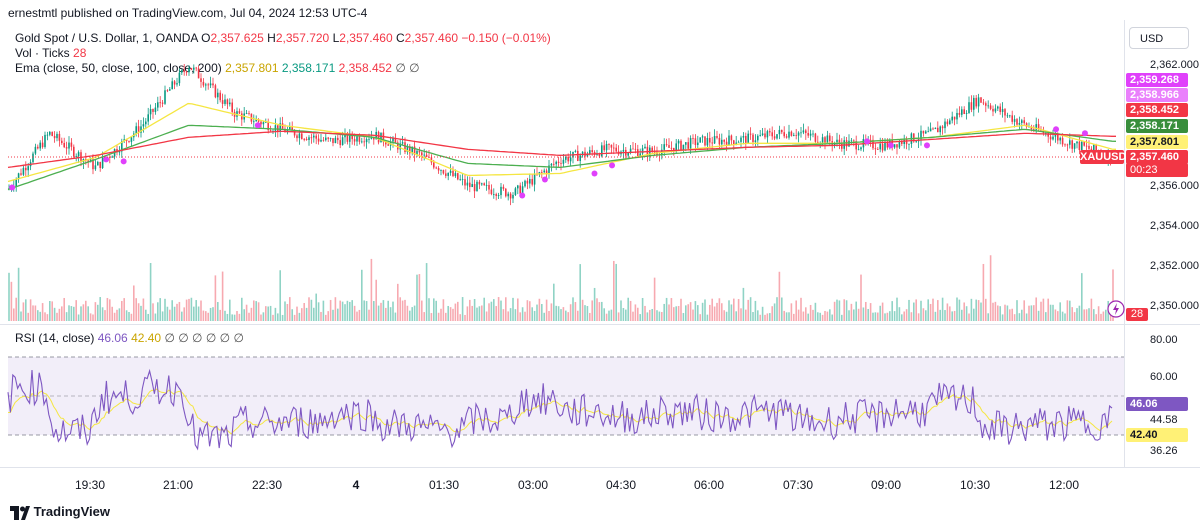  I want to click on rsi-extra-6: ∅, so click(238, 338).